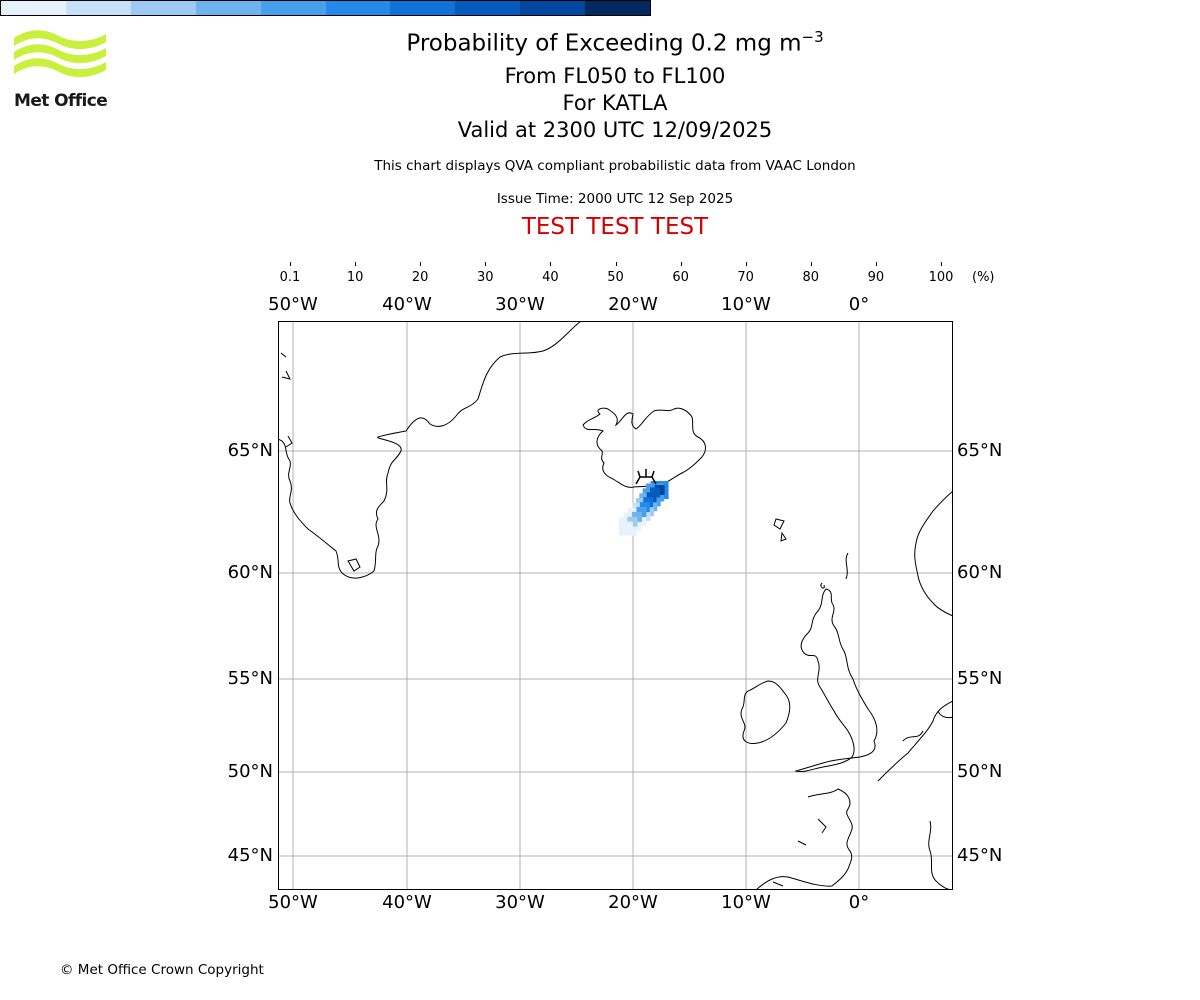  What do you see at coordinates (765, 712) in the screenshot?
I see `coastline-ireland` at bounding box center [765, 712].